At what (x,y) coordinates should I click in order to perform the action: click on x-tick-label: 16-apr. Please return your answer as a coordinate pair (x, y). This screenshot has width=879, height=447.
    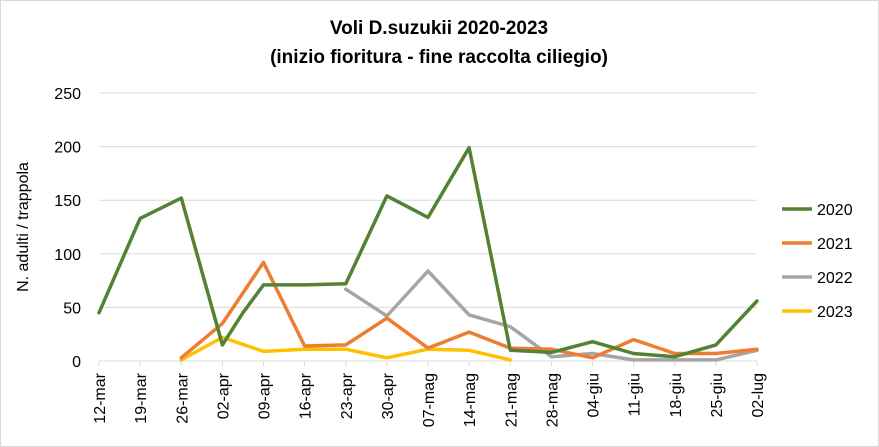
    Looking at the image, I should click on (306, 395).